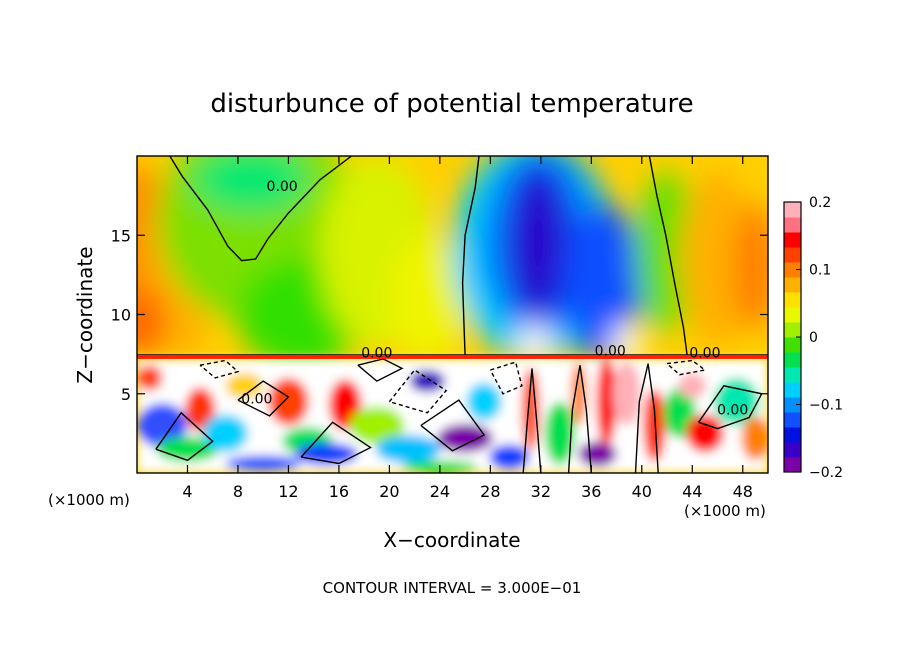 The image size is (904, 654). What do you see at coordinates (126, 394) in the screenshot?
I see `y-tick-label: 5` at bounding box center [126, 394].